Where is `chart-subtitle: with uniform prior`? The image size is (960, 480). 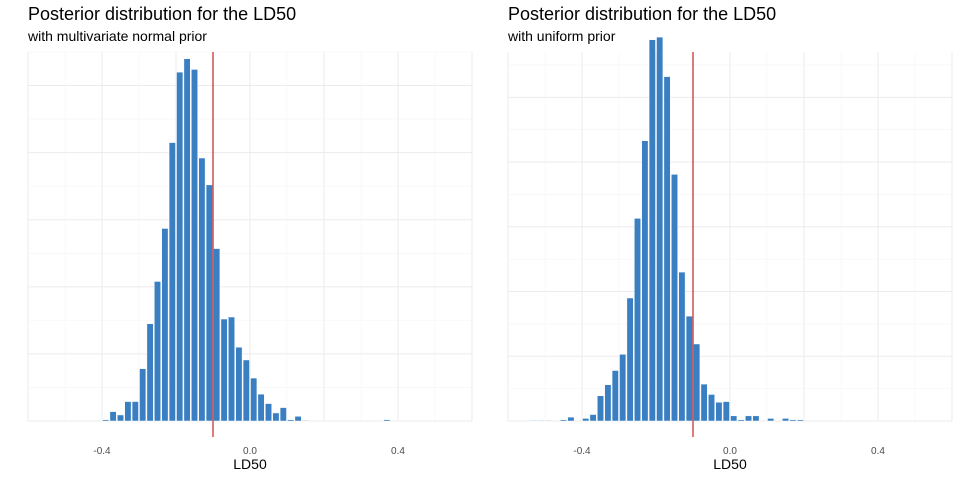 chart-subtitle: with uniform prior is located at coordinates (562, 36).